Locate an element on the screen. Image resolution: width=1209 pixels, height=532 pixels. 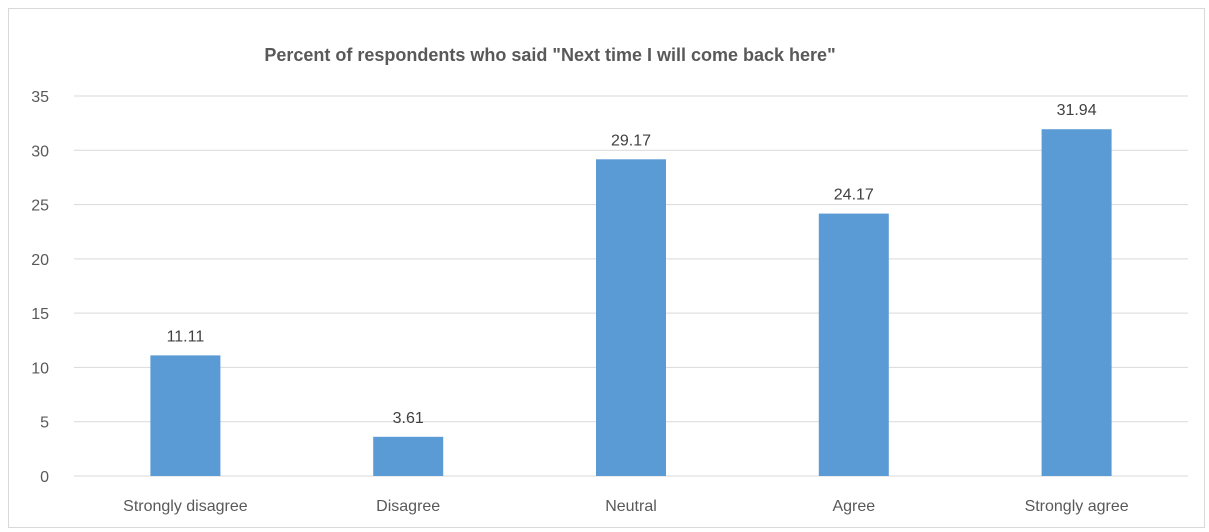
y-tick-label: 35 is located at coordinates (40, 97).